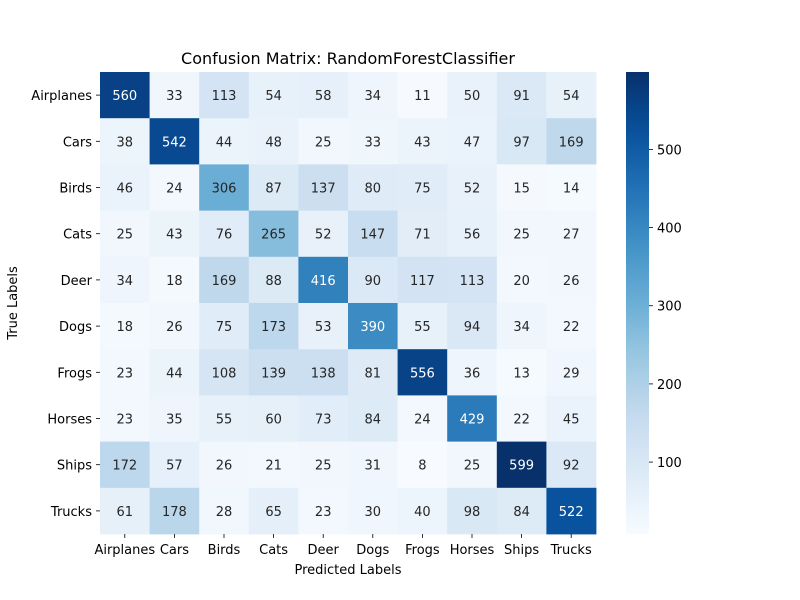 The height and width of the screenshot is (600, 800). Describe the element at coordinates (571, 142) in the screenshot. I see `cell-value-label: 169` at that location.